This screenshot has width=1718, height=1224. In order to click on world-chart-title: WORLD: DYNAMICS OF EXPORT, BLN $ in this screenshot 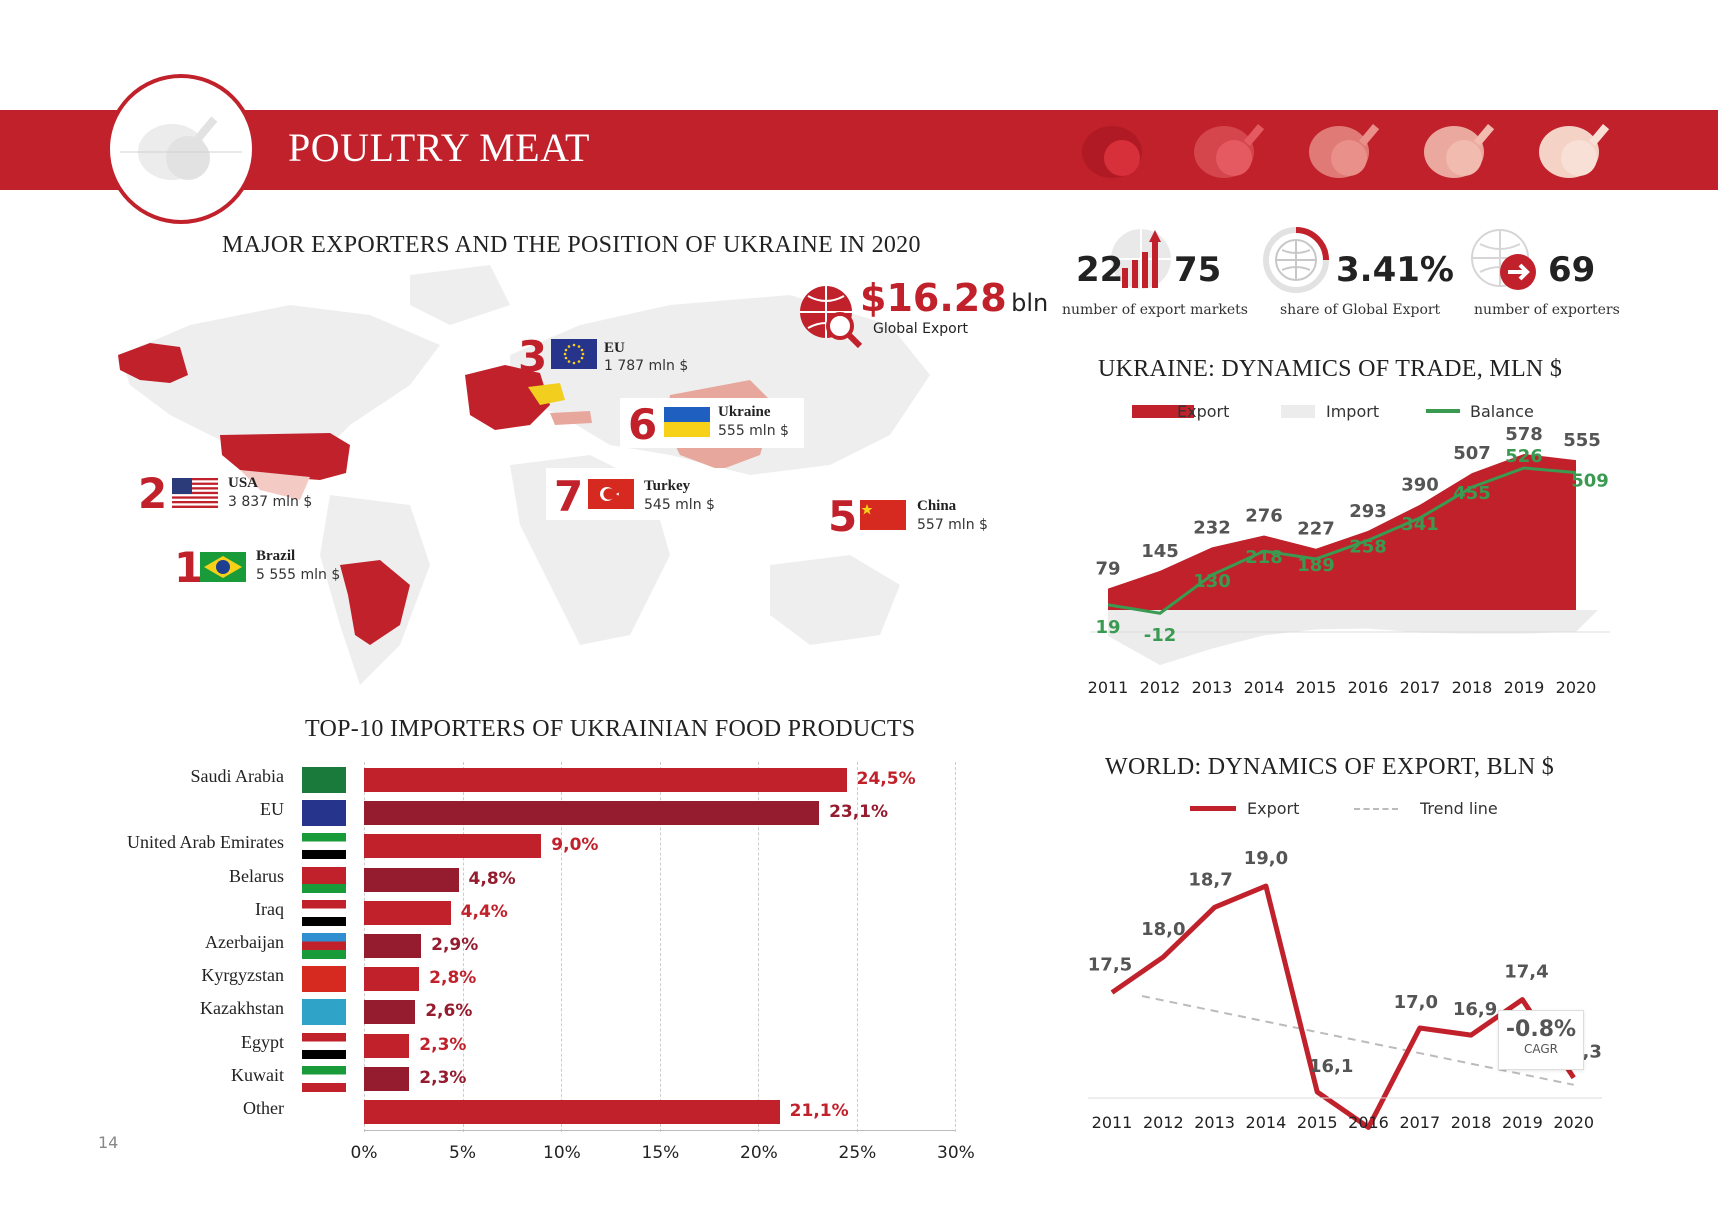, I will do `click(1330, 767)`.